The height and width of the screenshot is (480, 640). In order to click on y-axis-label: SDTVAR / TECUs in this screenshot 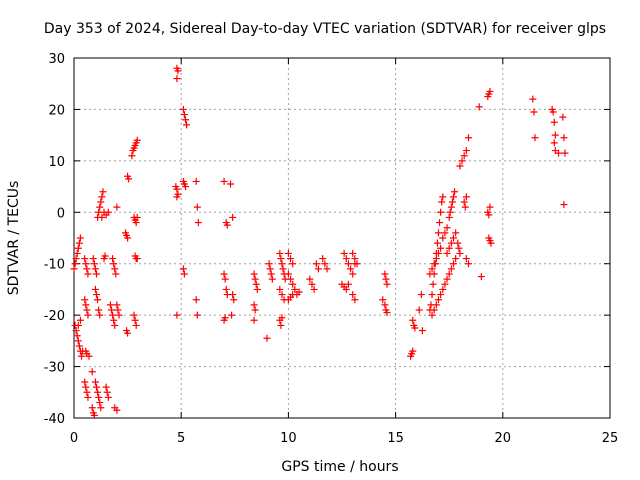, I will do `click(14, 238)`.